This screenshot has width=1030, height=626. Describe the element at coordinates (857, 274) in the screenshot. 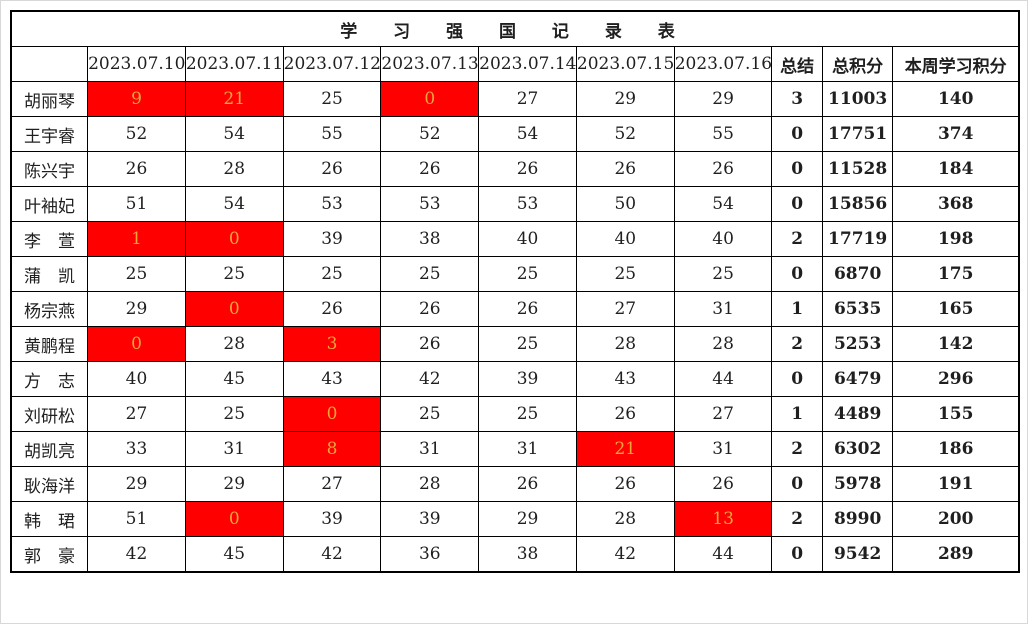

I see `total-points-cell: 6870` at that location.